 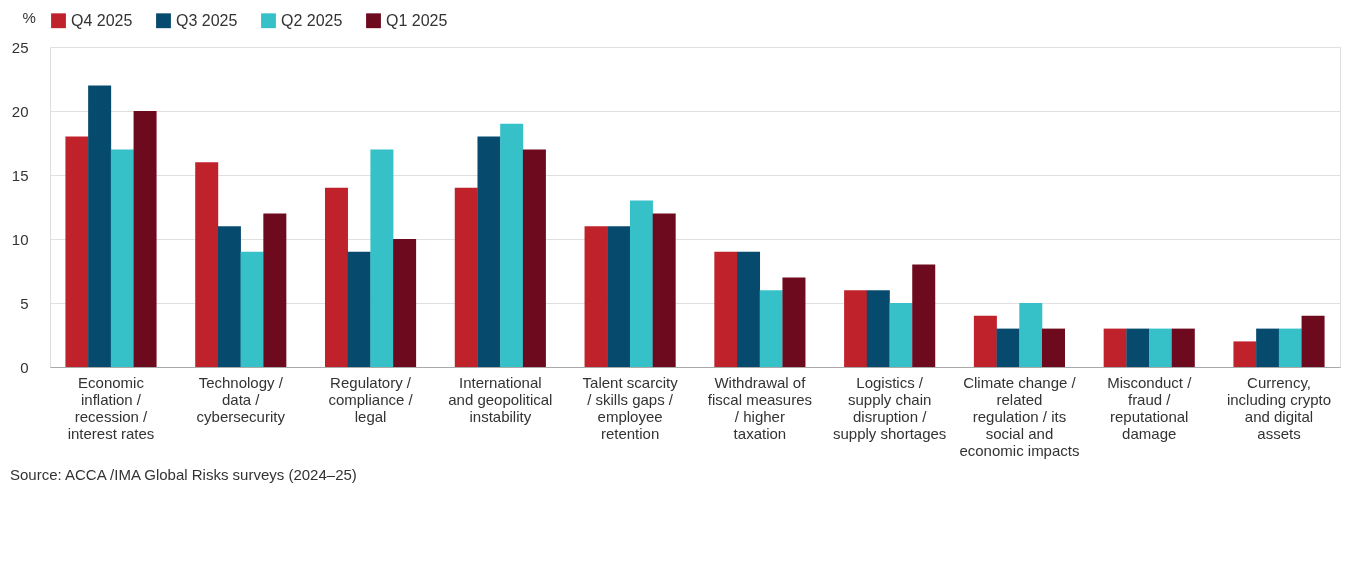 What do you see at coordinates (24, 303) in the screenshot?
I see `y-tick-label: 5` at bounding box center [24, 303].